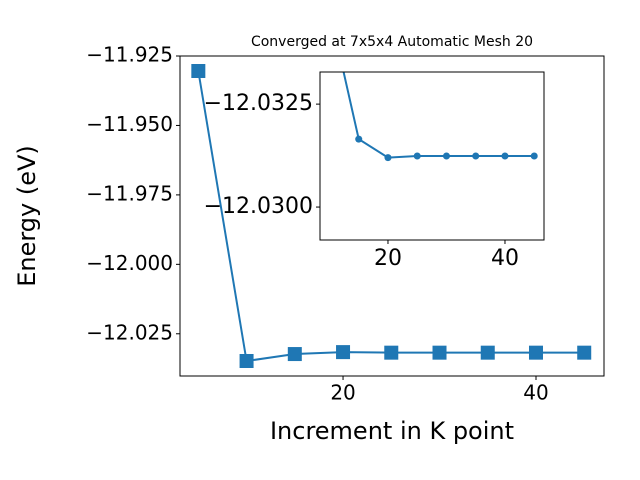  I want to click on chart-title: Converged at 7x5x4 Automatic Mesh 20, so click(392, 42).